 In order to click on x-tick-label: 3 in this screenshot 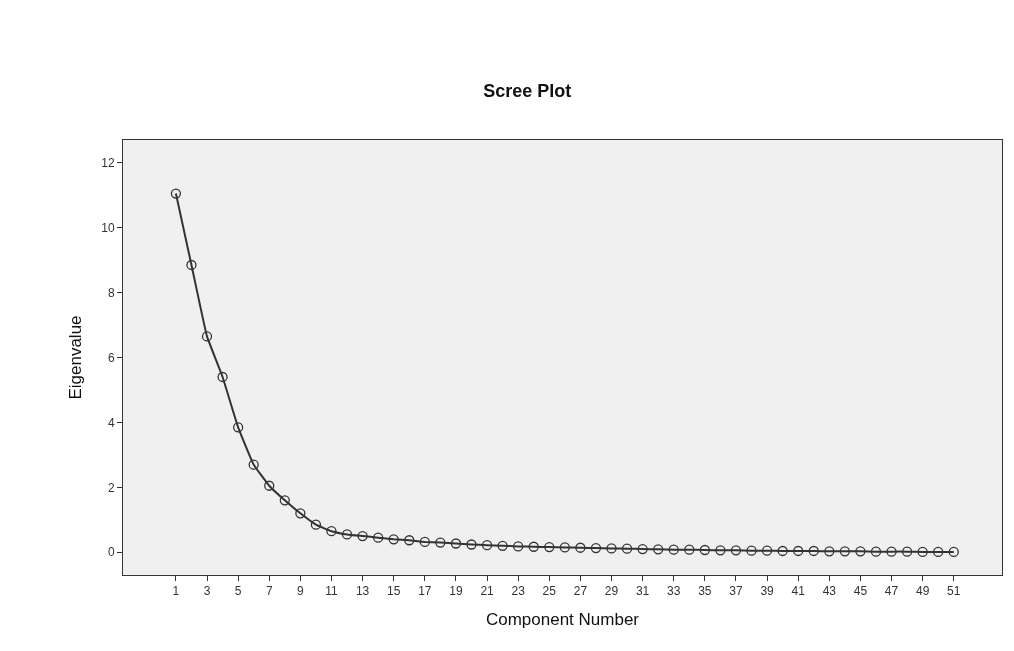, I will do `click(207, 591)`.